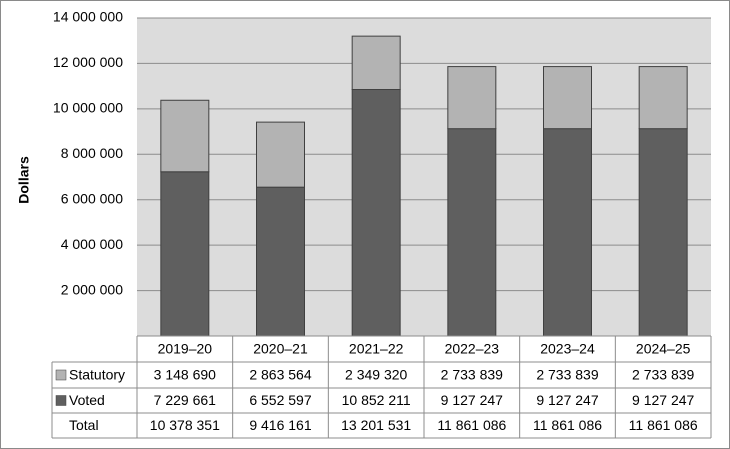 Image resolution: width=730 pixels, height=449 pixels. Describe the element at coordinates (185, 425) in the screenshot. I see `total-value: 10 378 351` at that location.